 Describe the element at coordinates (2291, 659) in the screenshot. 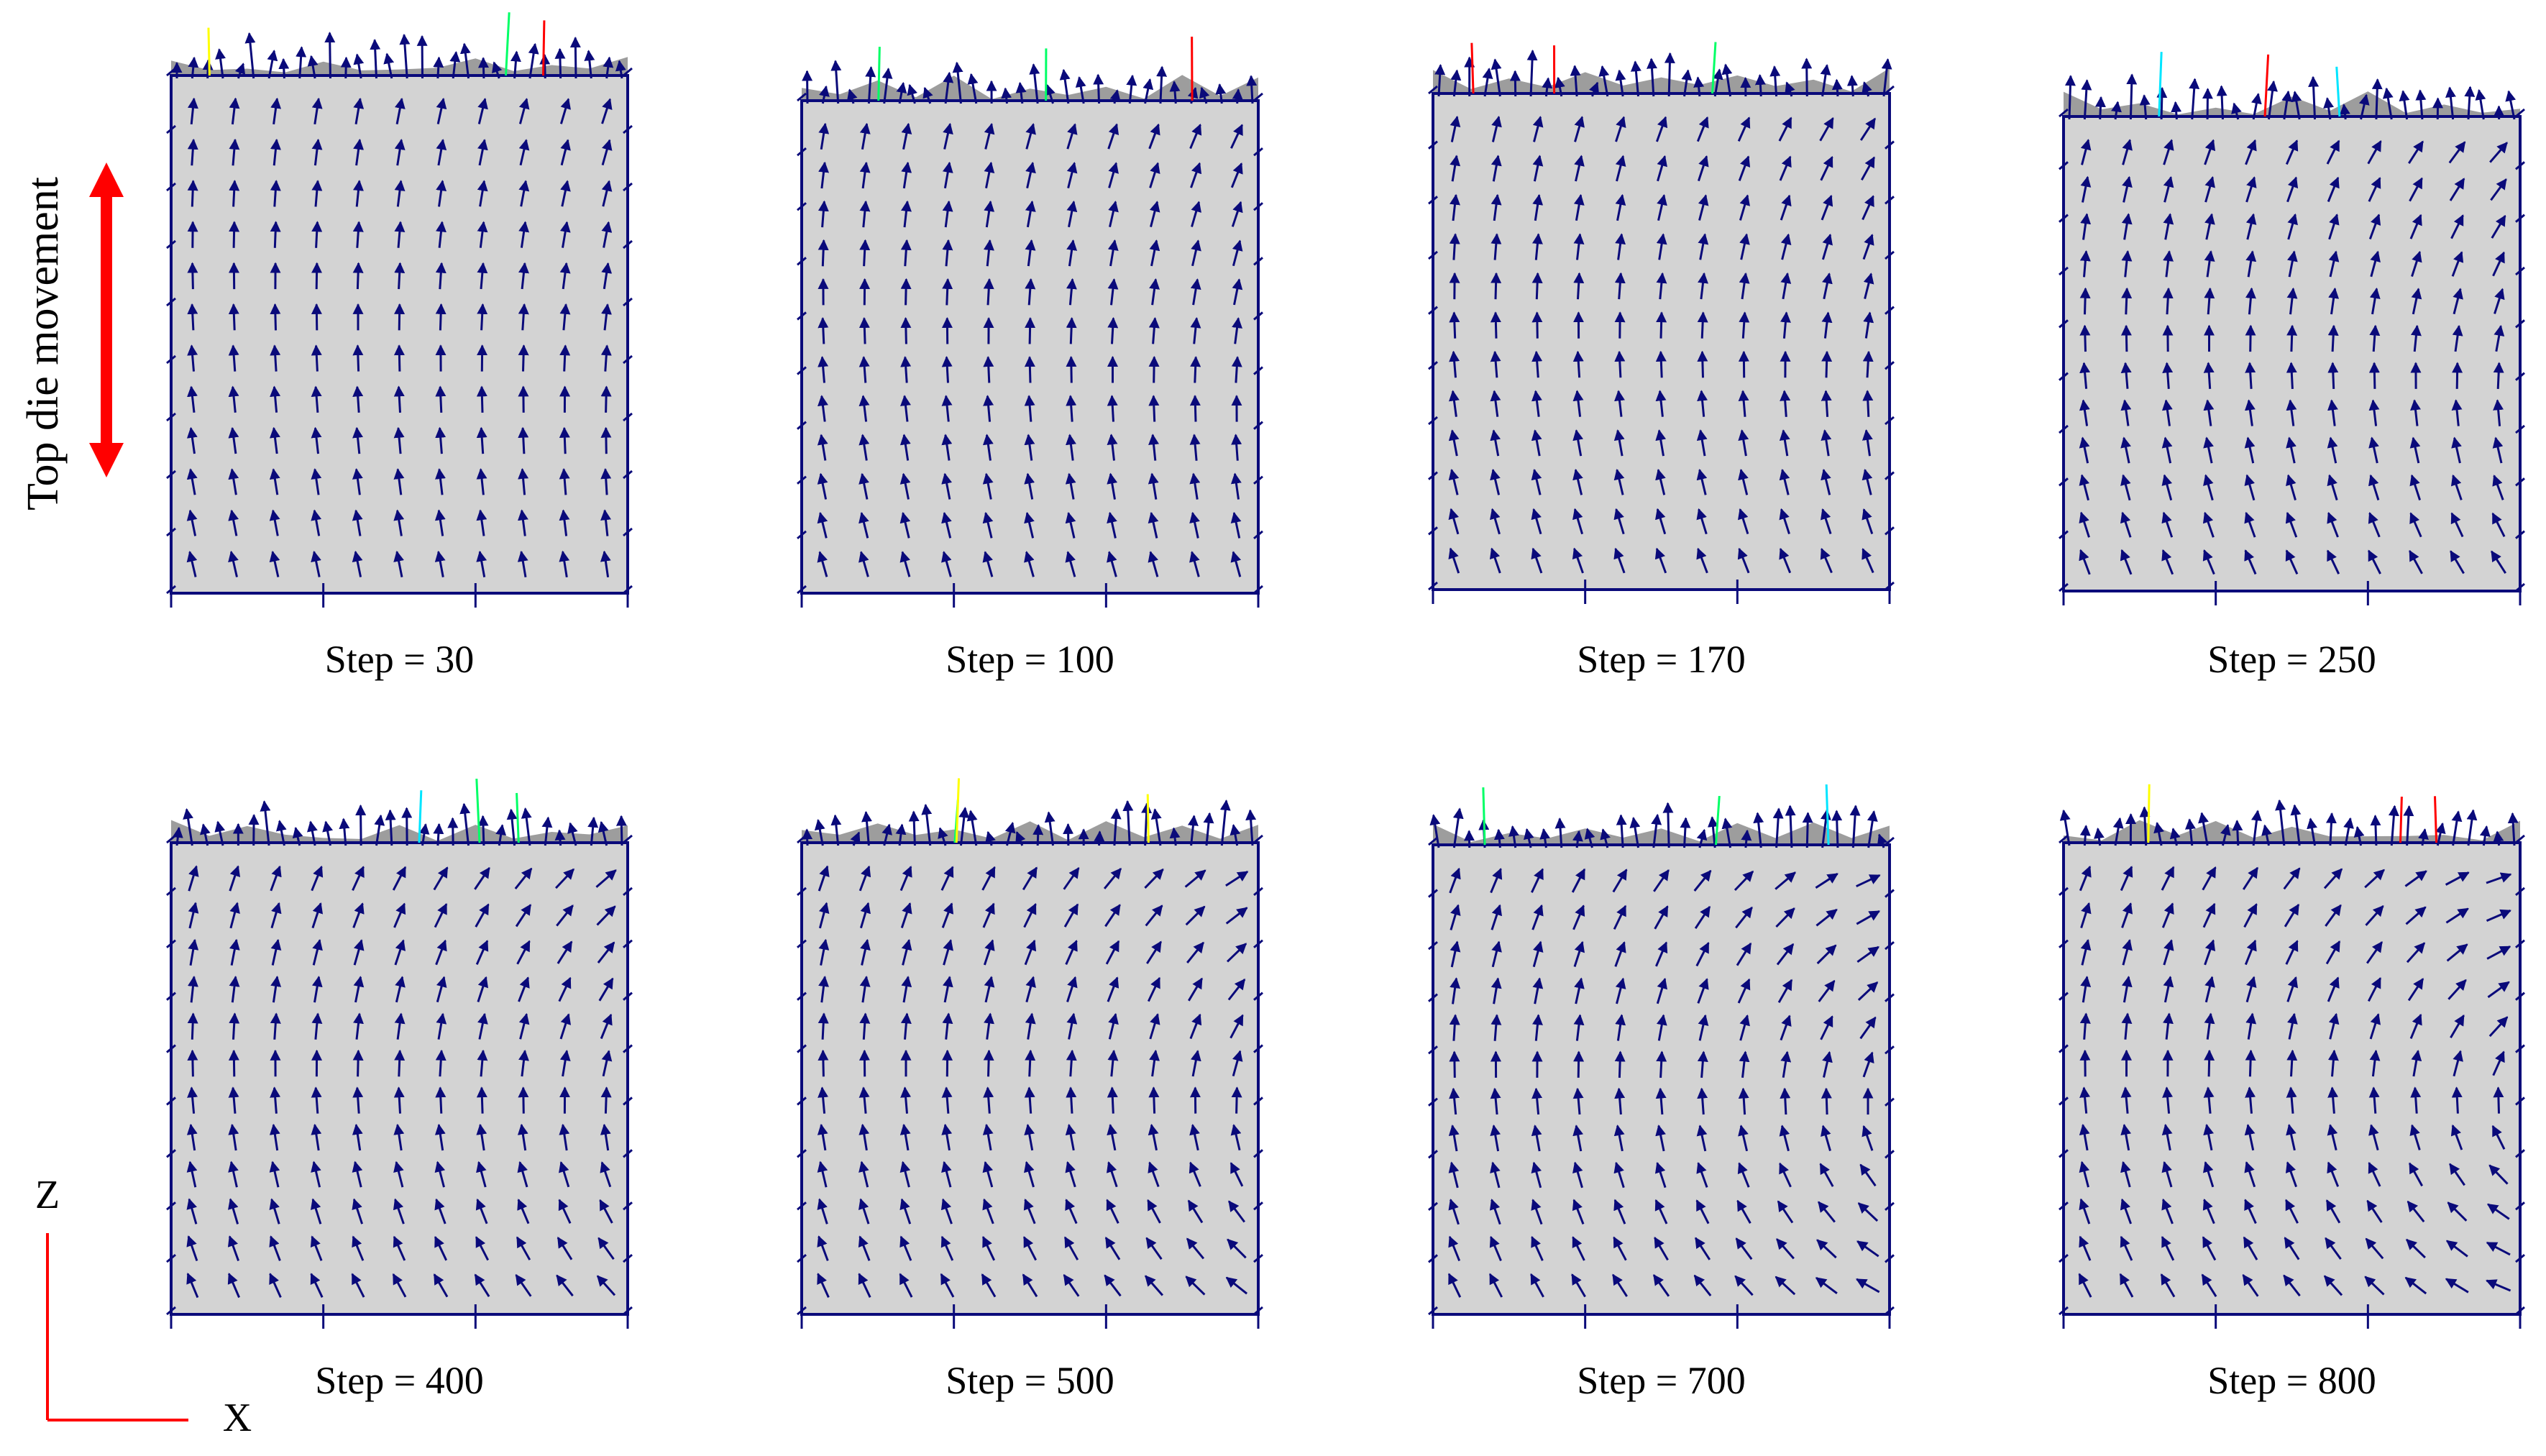

I see `step-caption: Step = 250` at that location.